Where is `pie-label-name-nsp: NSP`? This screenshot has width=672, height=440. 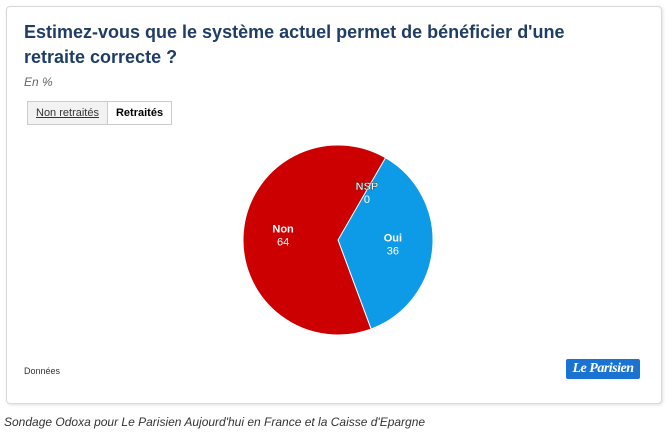
pie-label-name-nsp: NSP is located at coordinates (367, 187).